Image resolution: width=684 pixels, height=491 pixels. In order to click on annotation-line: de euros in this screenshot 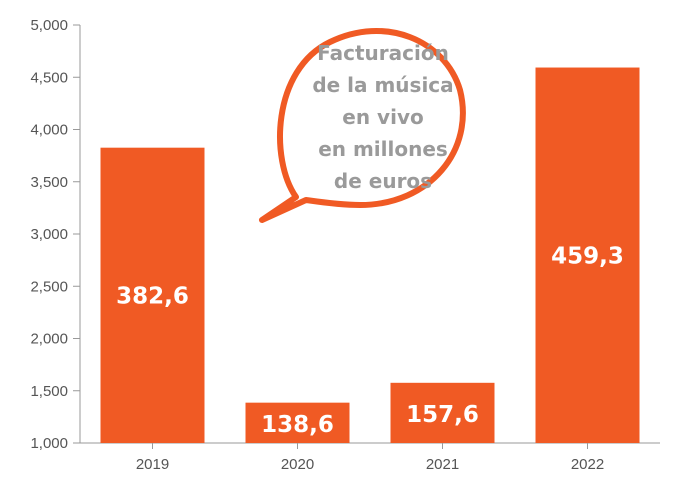, I will do `click(383, 181)`.